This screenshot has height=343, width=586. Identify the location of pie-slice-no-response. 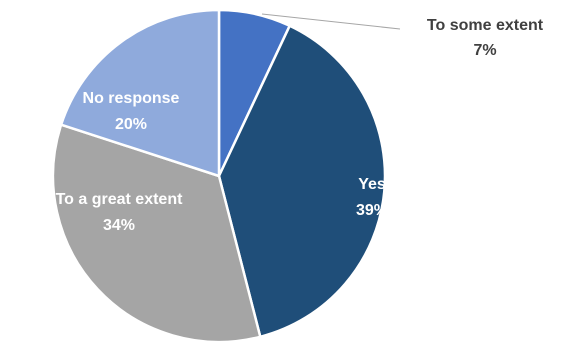
(140, 93).